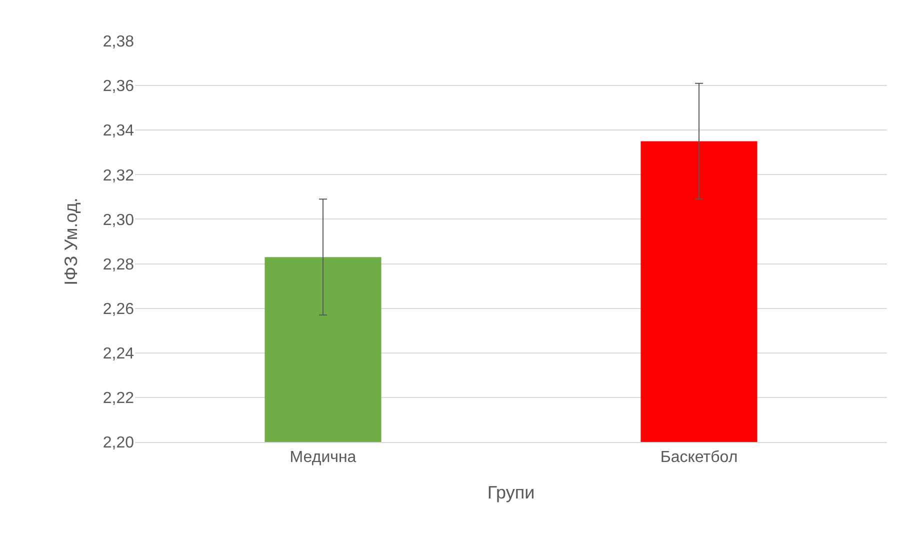  What do you see at coordinates (118, 399) in the screenshot?
I see `y-tick-label: 2,22` at bounding box center [118, 399].